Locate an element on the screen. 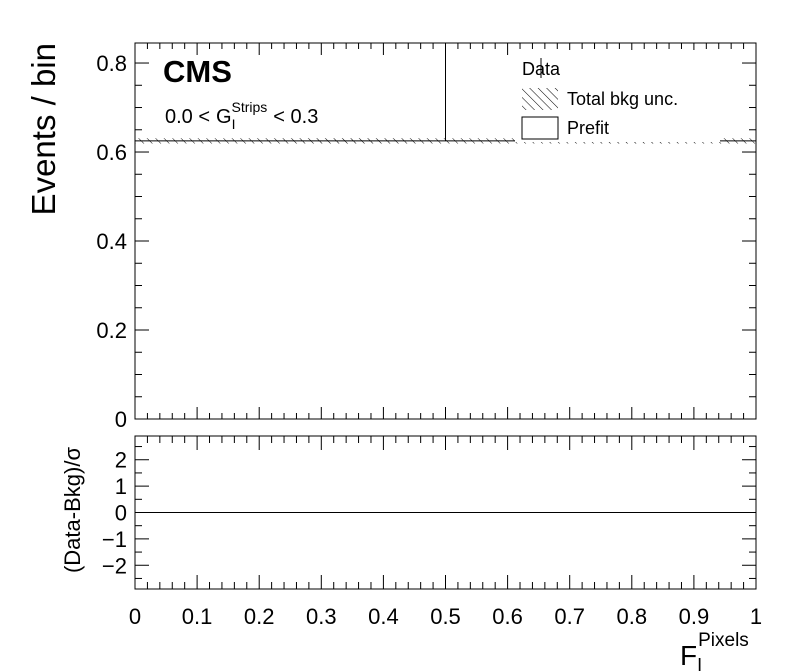  y-tick-label: 0.6 is located at coordinates (111, 152).